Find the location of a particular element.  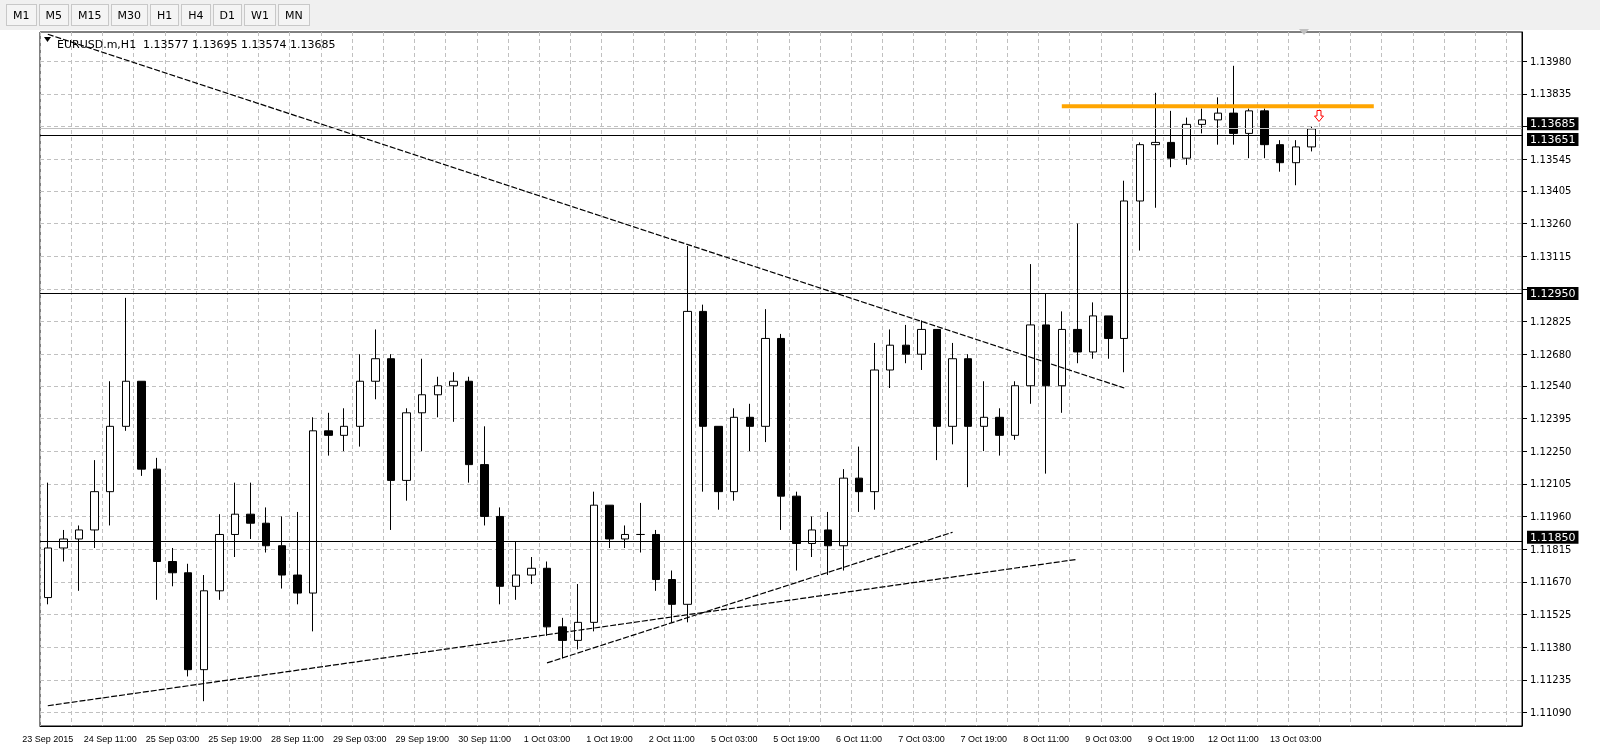

timeframe-button: M15 is located at coordinates (90, 15).